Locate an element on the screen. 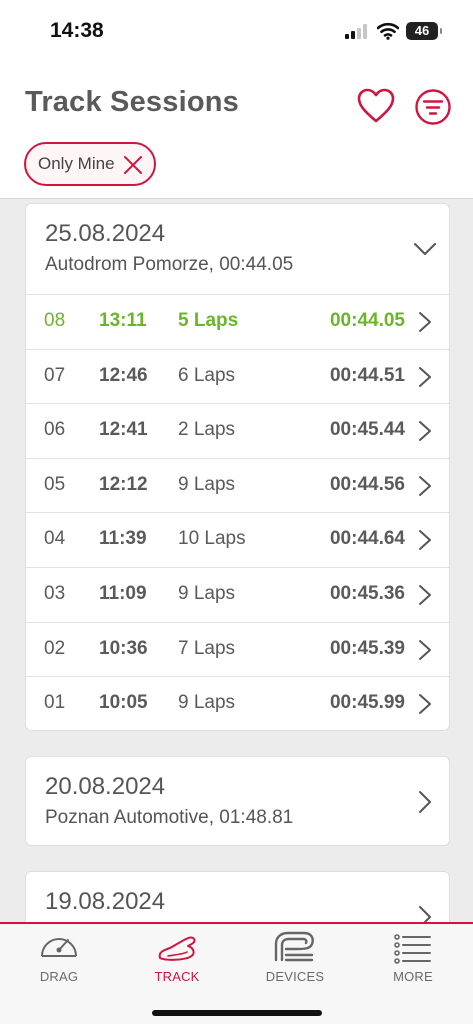 This screenshot has width=473, height=1024. session-time: 12:41 is located at coordinates (123, 430).